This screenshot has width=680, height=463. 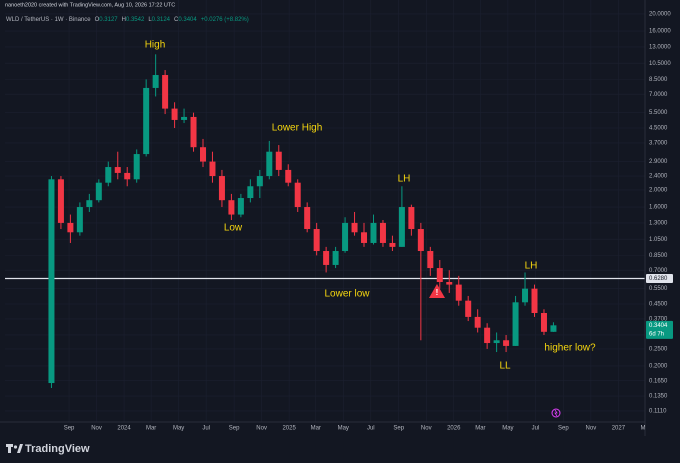 I want to click on y-tick-label: 0.3700, so click(x=658, y=320).